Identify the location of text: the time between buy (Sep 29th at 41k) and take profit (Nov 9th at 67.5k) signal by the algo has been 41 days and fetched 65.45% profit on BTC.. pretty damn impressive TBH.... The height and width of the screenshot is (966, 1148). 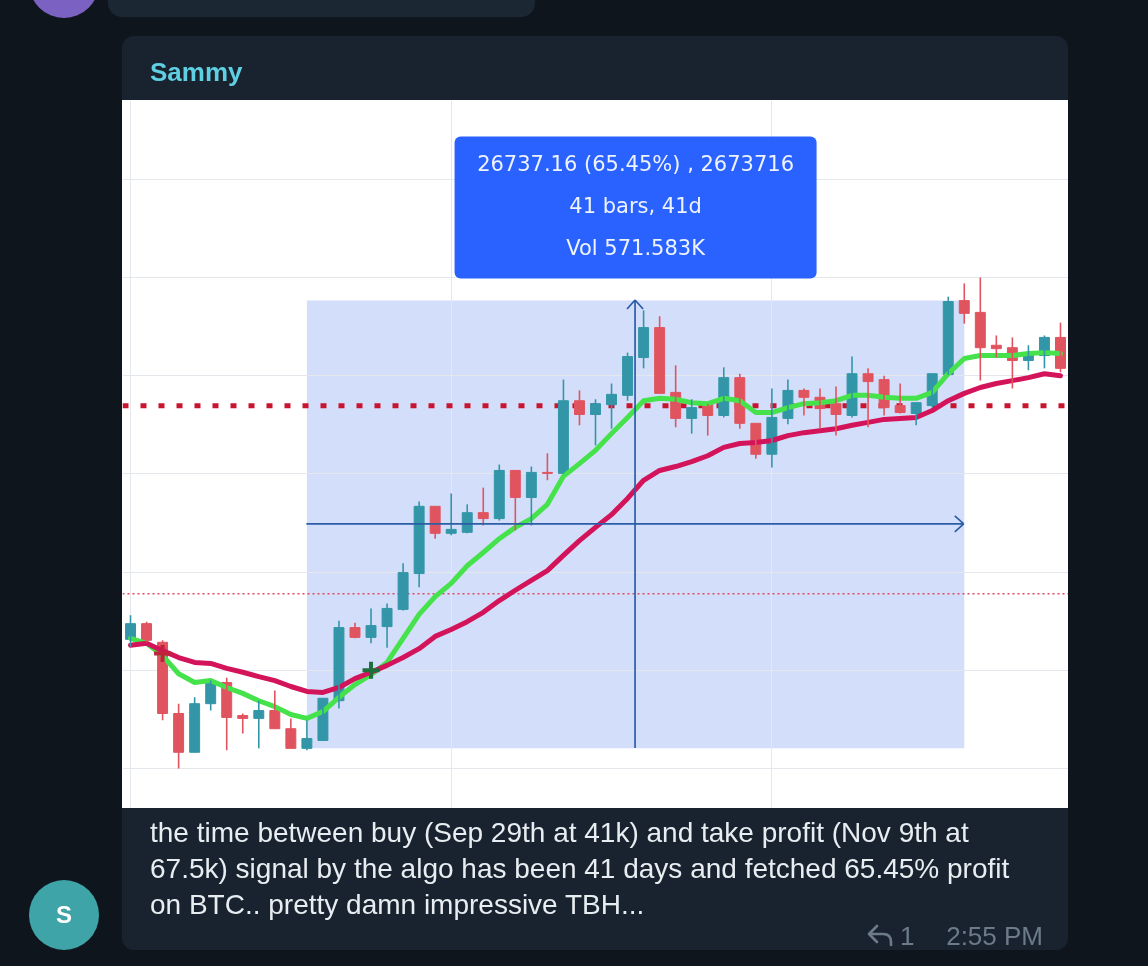
(580, 868).